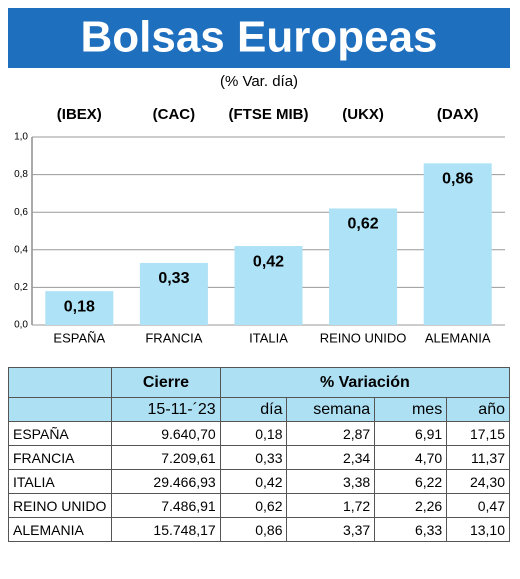  What do you see at coordinates (166, 457) in the screenshot?
I see `table-cell: 7.209,61` at bounding box center [166, 457].